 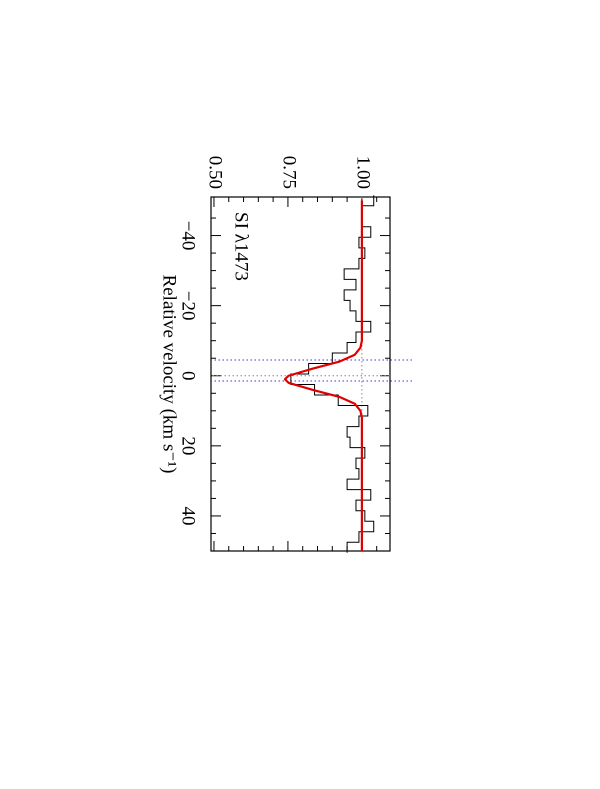 I want to click on x-tick-label: 0, so click(x=188, y=376).